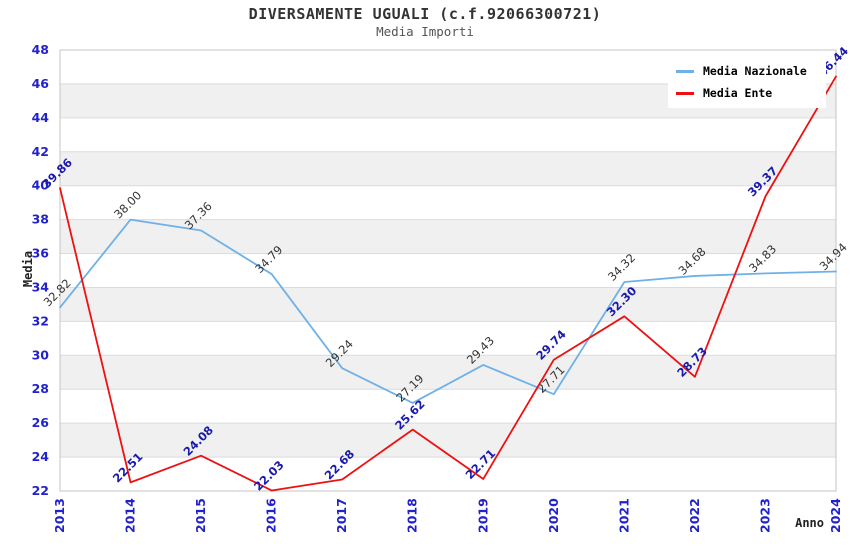  I want to click on svg-text: 22, so click(40, 490).